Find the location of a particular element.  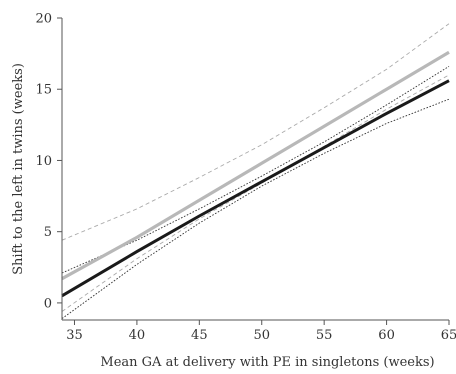

x-tick-label: 60 is located at coordinates (386, 335).